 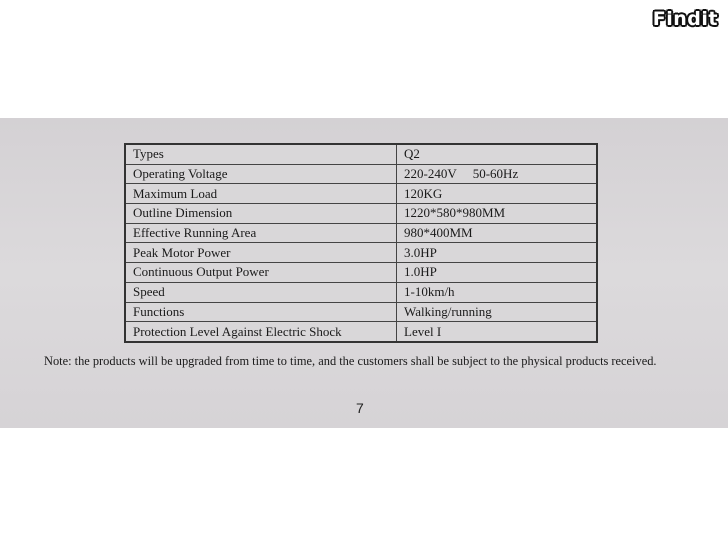 I want to click on table-row: Operating Voltage 220-240V 50-60Hz, so click(x=361, y=174).